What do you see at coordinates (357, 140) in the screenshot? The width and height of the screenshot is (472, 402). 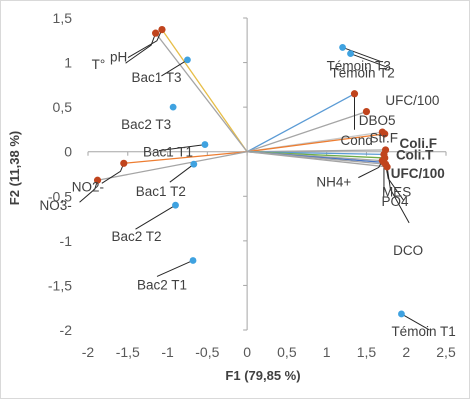 I see `variable-label: Cond` at bounding box center [357, 140].